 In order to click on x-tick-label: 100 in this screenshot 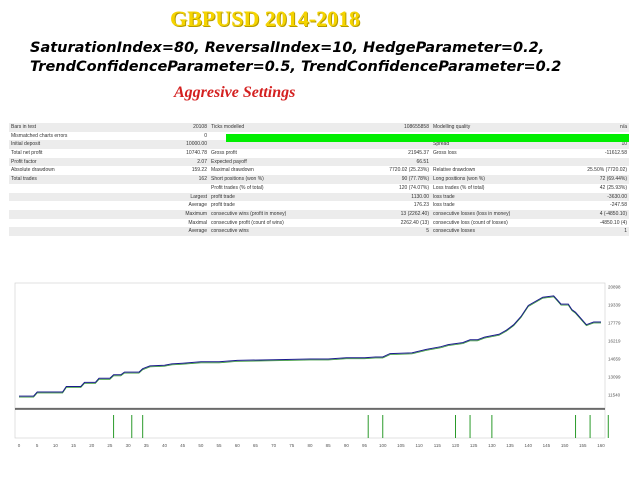, I will do `click(383, 445)`.